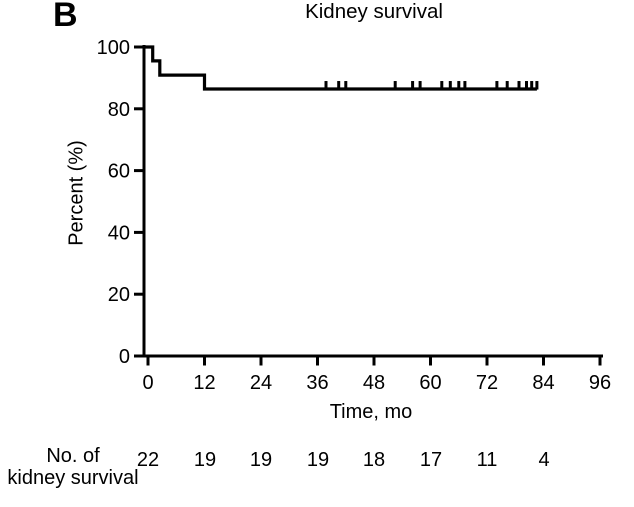  I want to click on risk-count: 17, so click(431, 460).